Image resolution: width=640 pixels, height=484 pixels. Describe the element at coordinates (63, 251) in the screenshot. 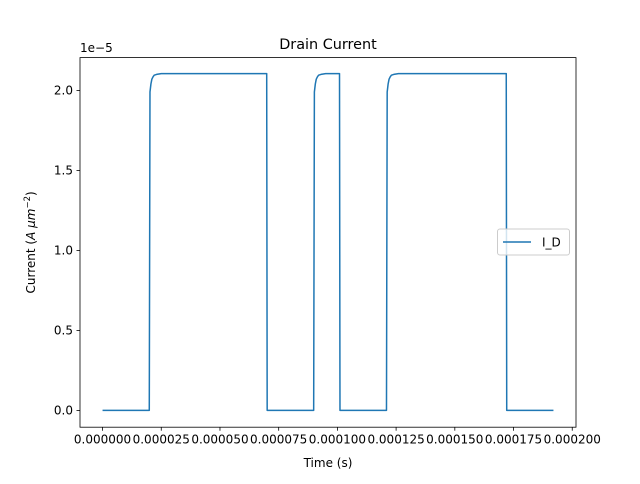

I see `y-tick-label: 1.0` at that location.